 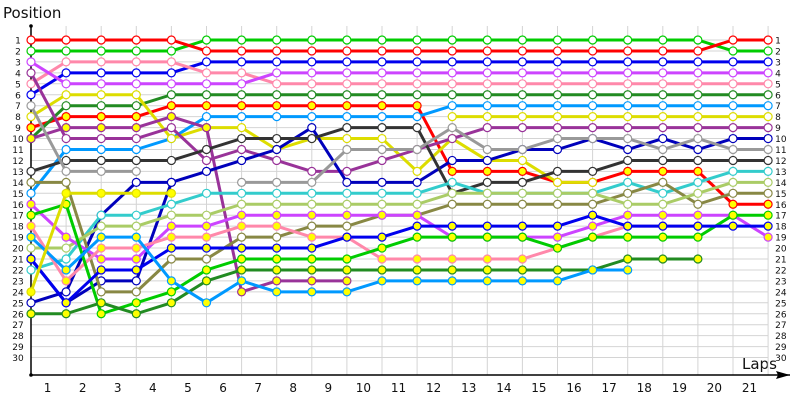 I want to click on x-tick-labels: 1 2 3 4 5 6 7 8 9 10 11 12 13 14 15 16 17 18 19 20 21, so click(x=400, y=388).